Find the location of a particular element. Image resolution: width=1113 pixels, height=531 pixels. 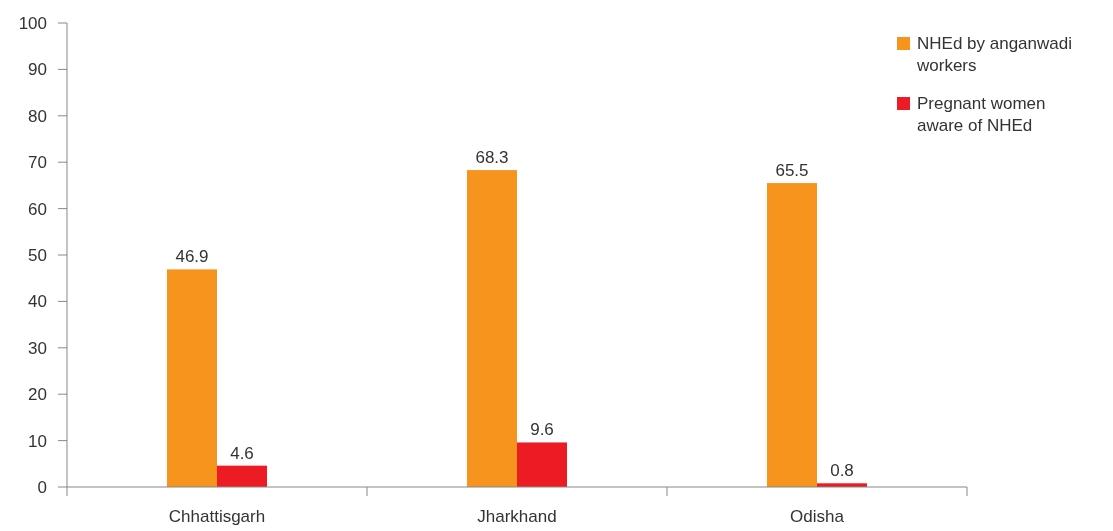

legend-label: NHEd by anganwadi workers is located at coordinates (994, 54).